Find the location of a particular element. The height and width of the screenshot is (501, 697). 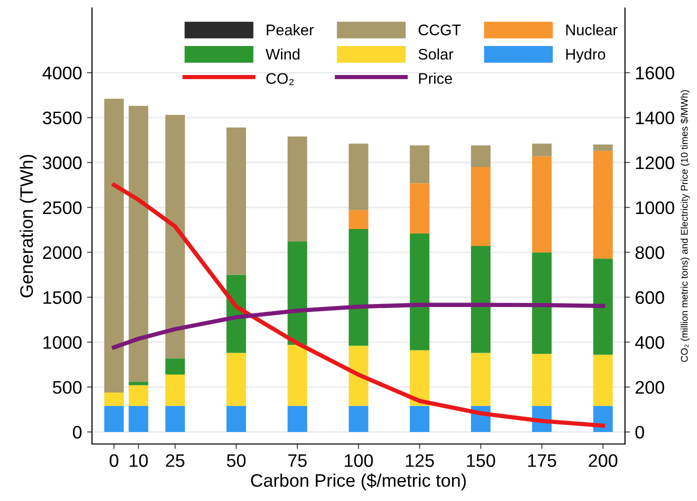

y-tick-label: 3500 is located at coordinates (62, 118).